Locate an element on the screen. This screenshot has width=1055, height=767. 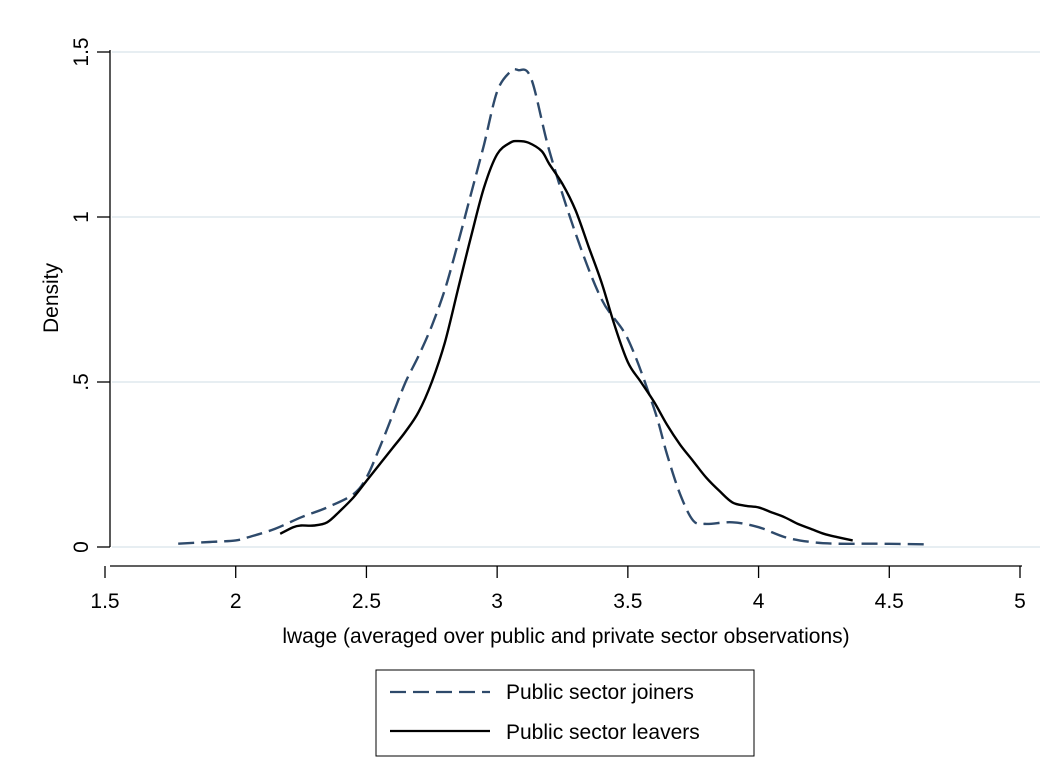
y-tick-label: .5 is located at coordinates (81, 382).